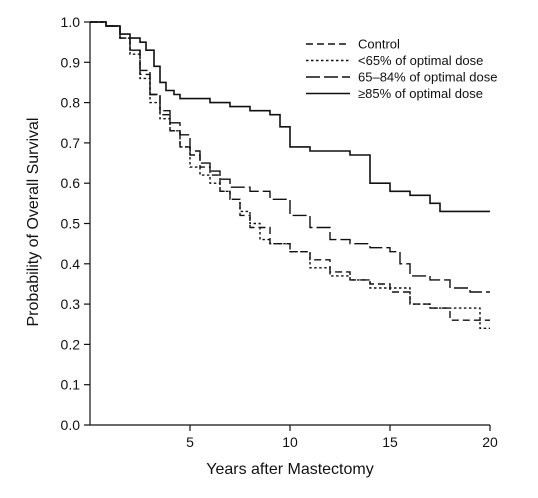 The image size is (538, 498). What do you see at coordinates (420, 93) in the screenshot?
I see `legend-label: ≥85% of optimal dose` at bounding box center [420, 93].